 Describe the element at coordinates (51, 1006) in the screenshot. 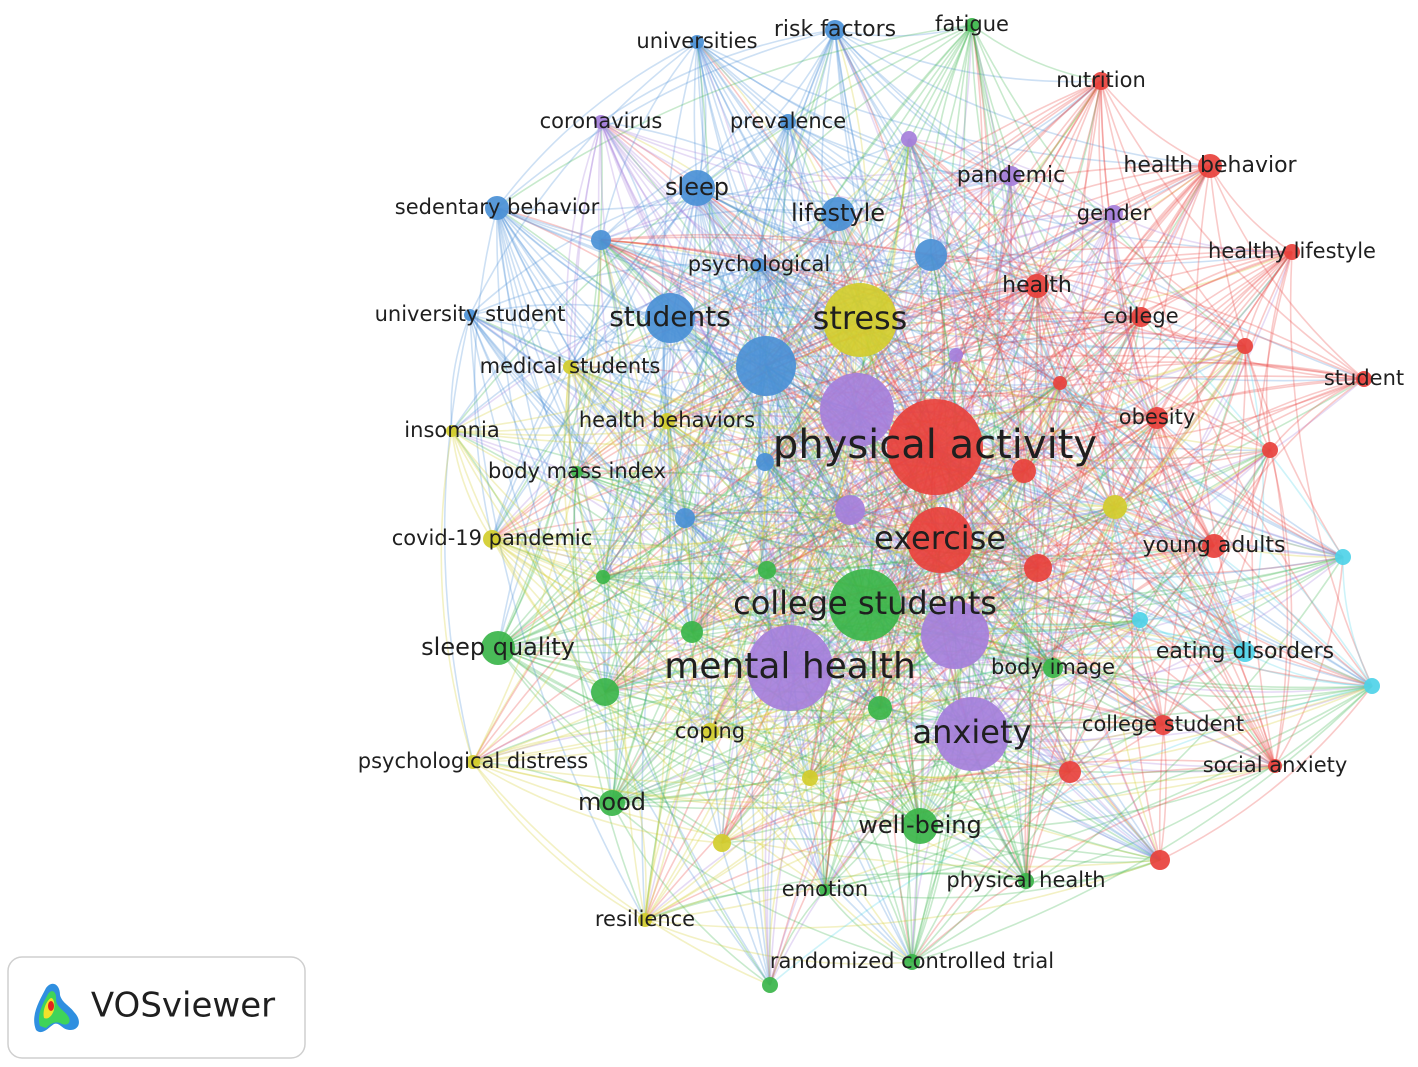

I see `logo-shape` at that location.